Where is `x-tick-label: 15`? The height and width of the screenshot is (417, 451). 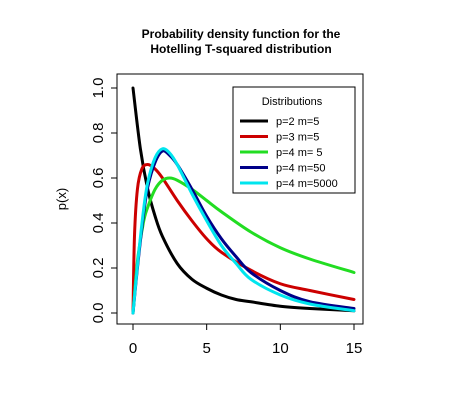 x-tick-label: 15 is located at coordinates (354, 348).